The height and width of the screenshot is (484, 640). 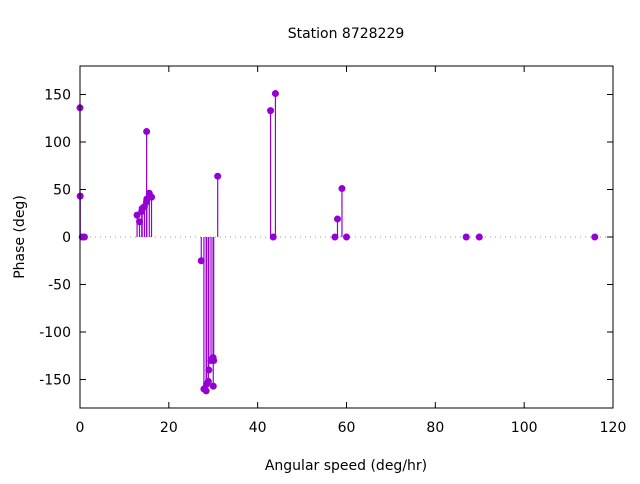 I want to click on y-tick-label: -100, so click(x=55, y=333).